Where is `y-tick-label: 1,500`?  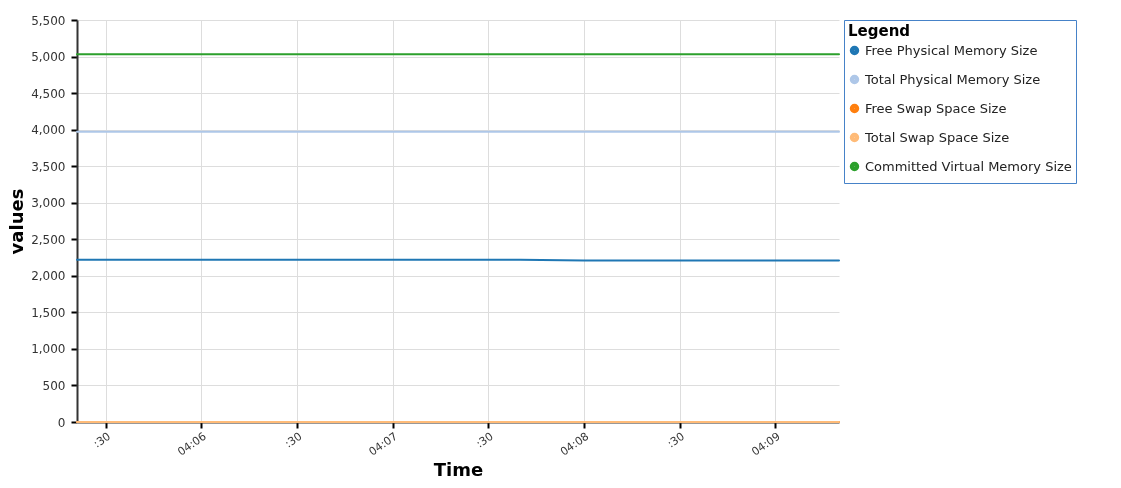
y-tick-label: 1,500 is located at coordinates (48, 312).